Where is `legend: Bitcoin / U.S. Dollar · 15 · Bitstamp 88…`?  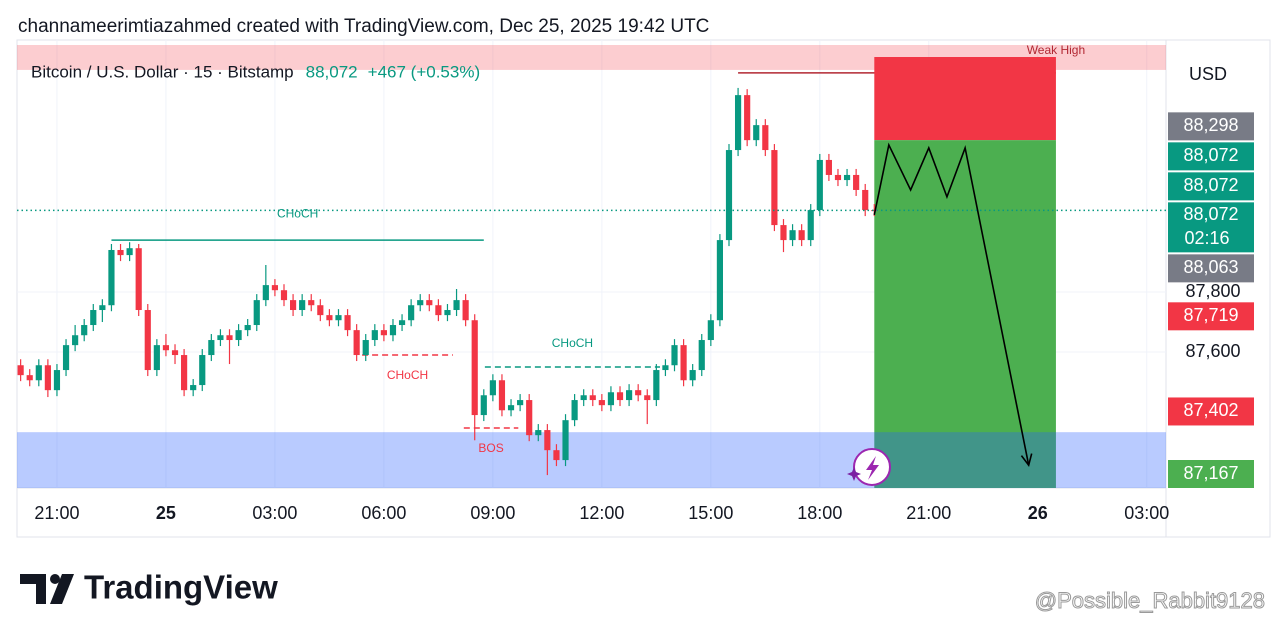
legend: Bitcoin / U.S. Dollar · 15 · Bitstamp 88… is located at coordinates (255, 71).